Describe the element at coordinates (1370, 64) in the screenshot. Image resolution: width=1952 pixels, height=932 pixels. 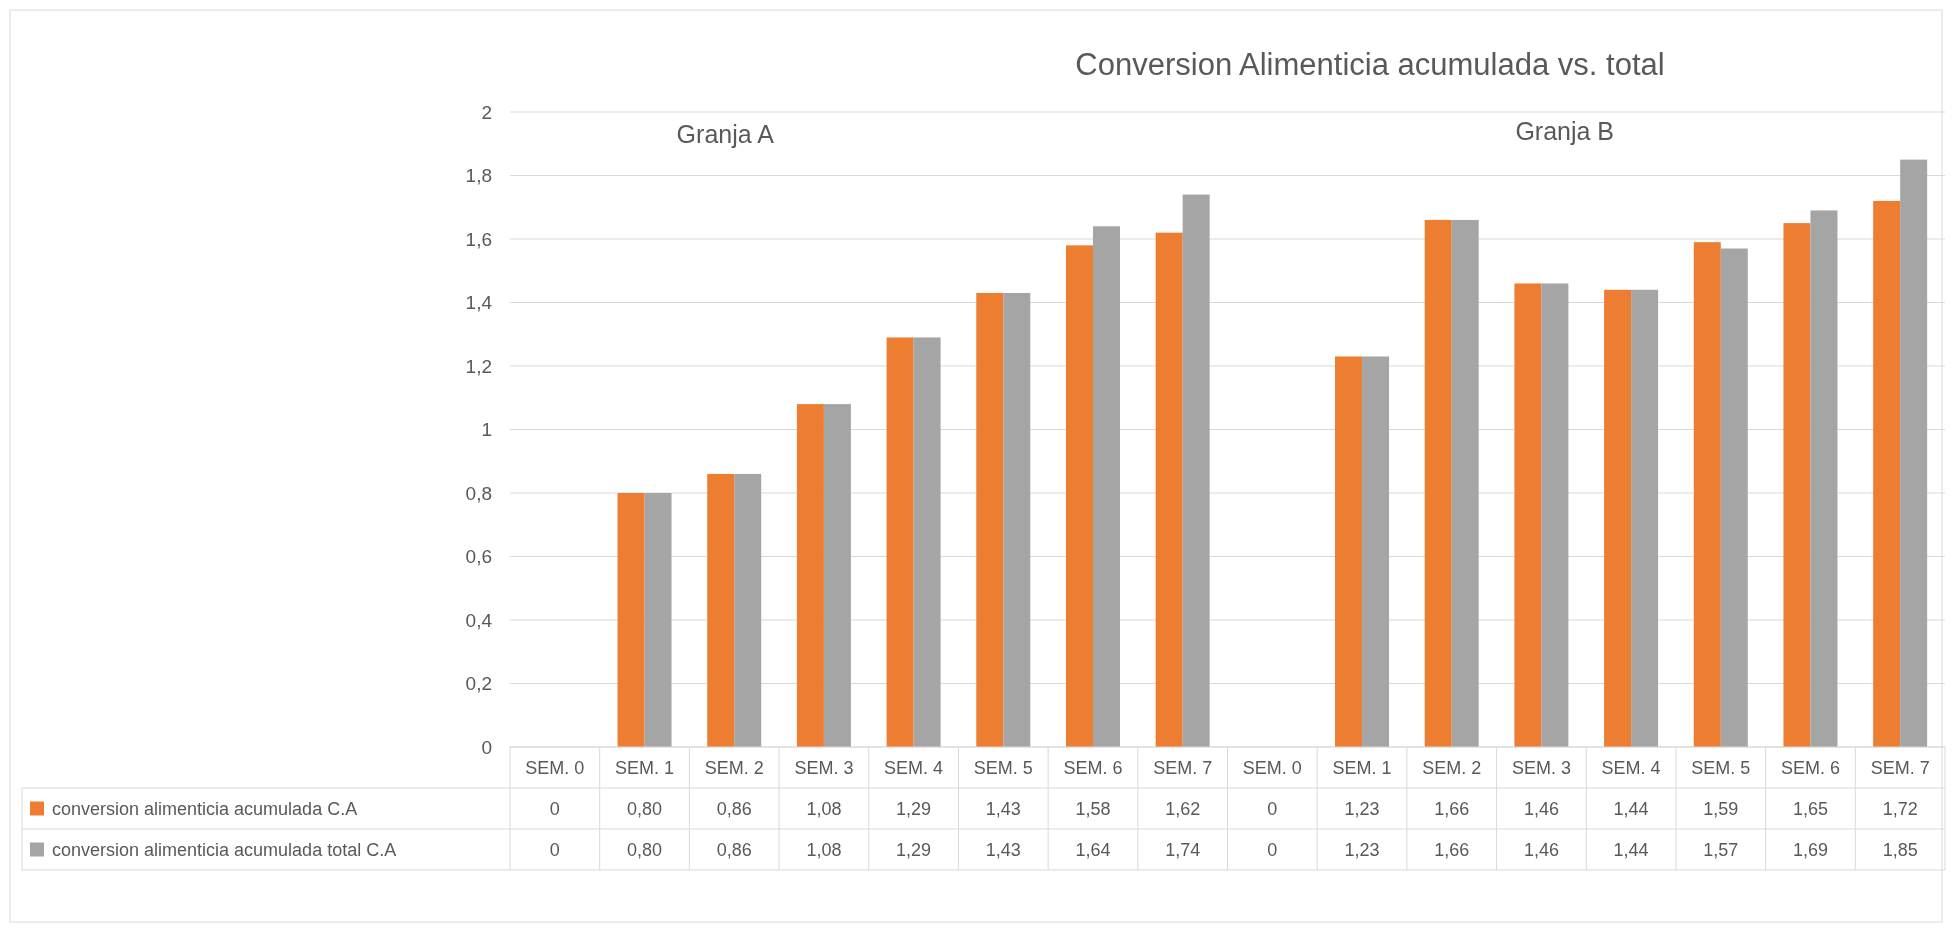
I see `chart-title: Conversion Alimenticia acumulada vs. total` at that location.